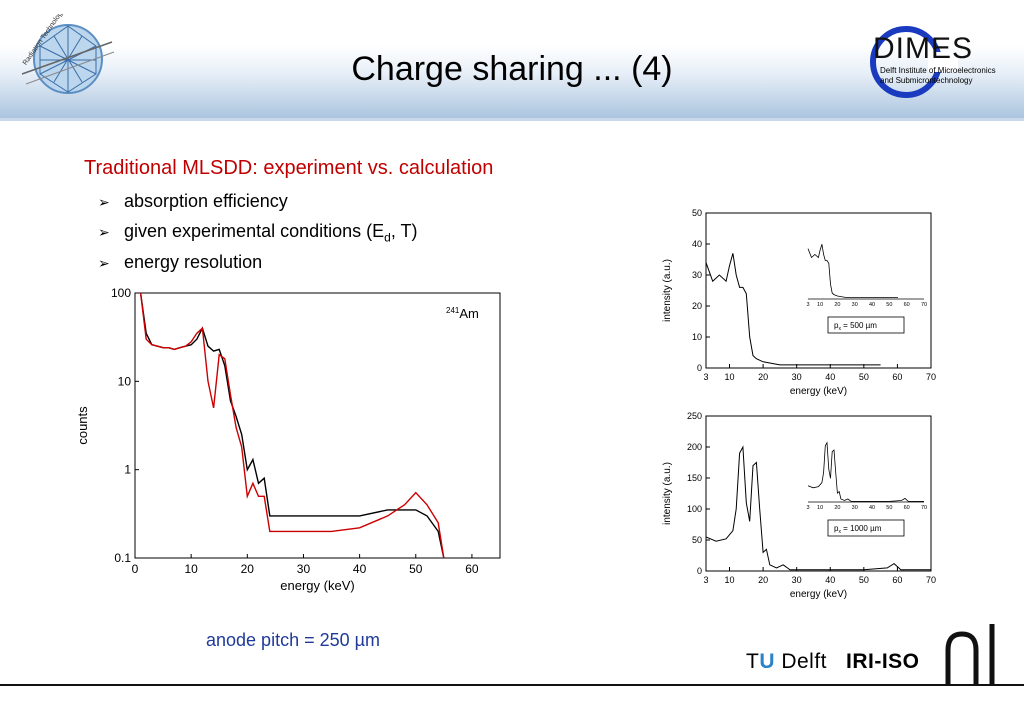 The height and width of the screenshot is (709, 1024). Describe the element at coordinates (193, 201) in the screenshot. I see `bullet-absorption: ➢ absorption efficiency` at that location.